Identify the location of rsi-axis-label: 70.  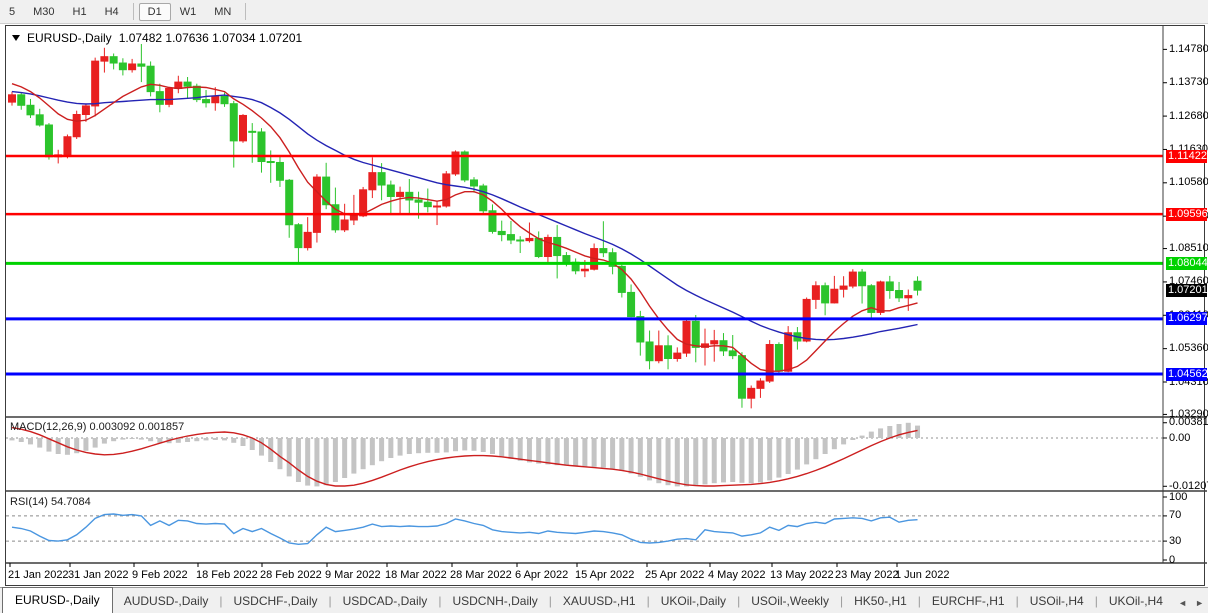
(1175, 515).